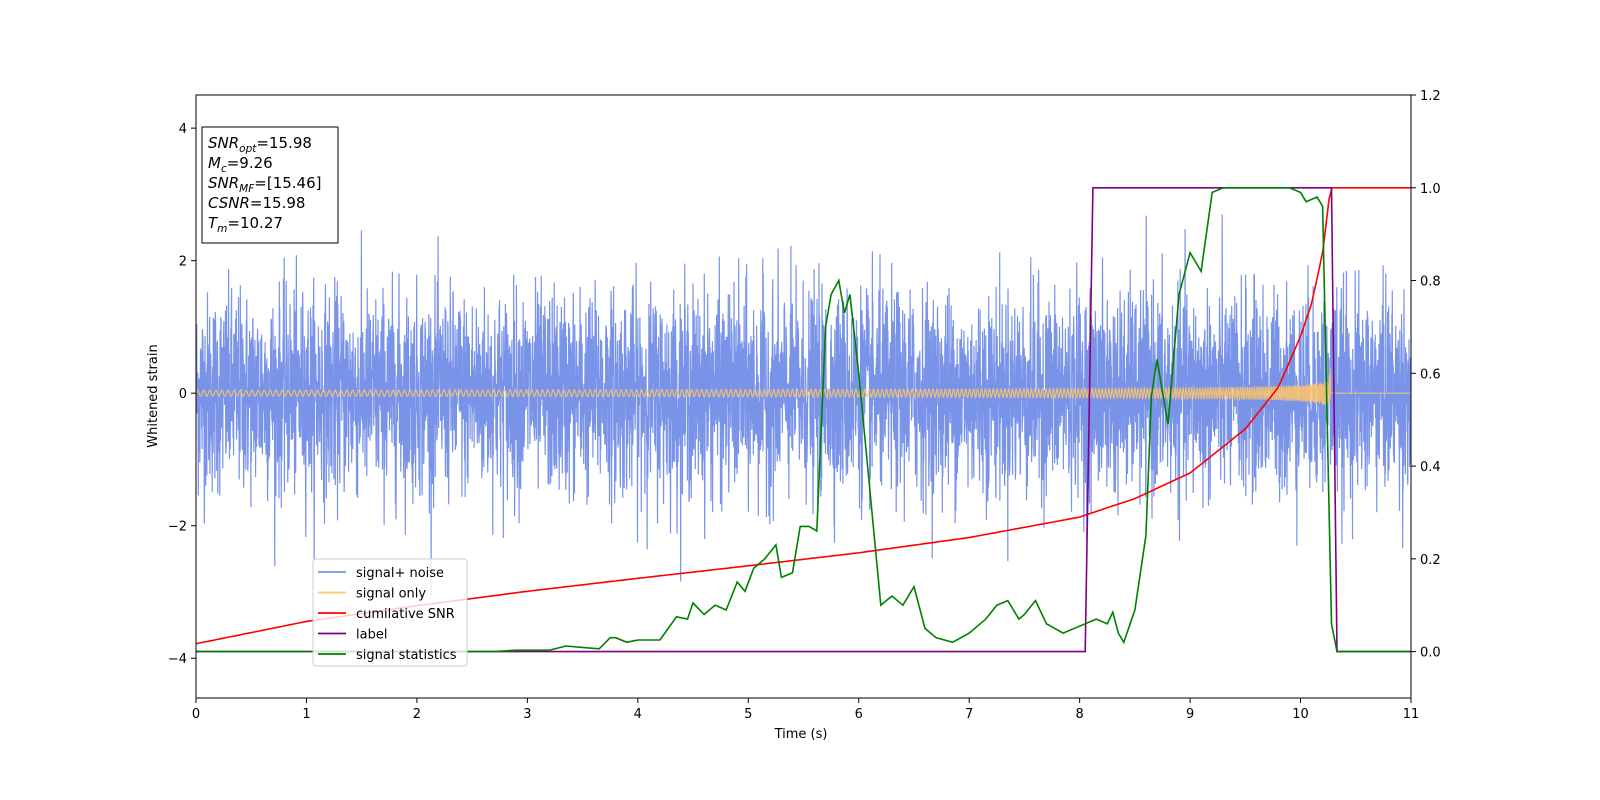 The image size is (1600, 800). I want to click on y-left-tick-label: 0, so click(183, 394).